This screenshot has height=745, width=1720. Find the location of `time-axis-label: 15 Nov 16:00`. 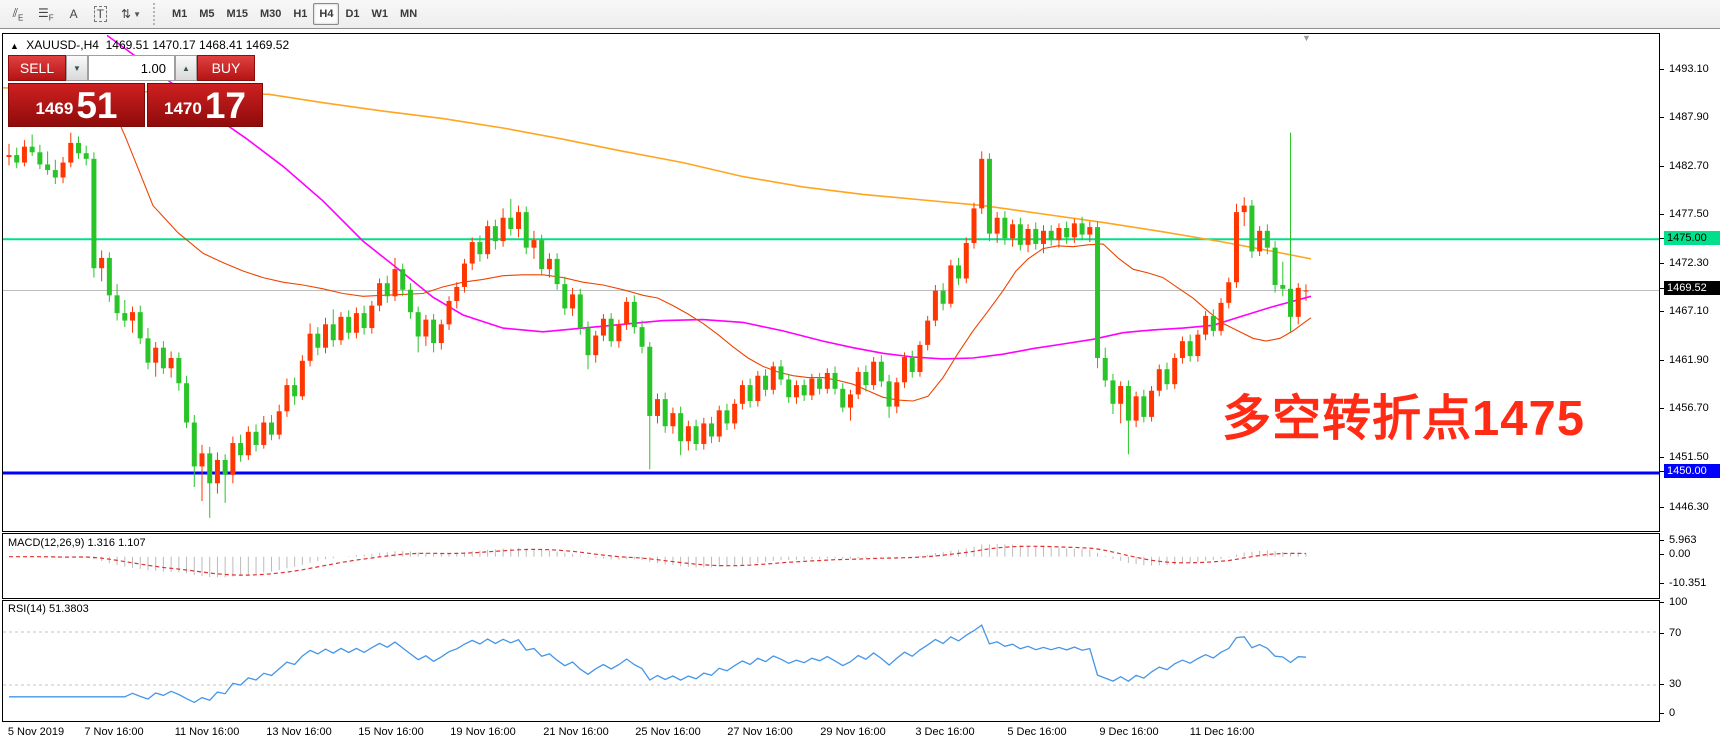

time-axis-label: 15 Nov 16:00 is located at coordinates (391, 732).